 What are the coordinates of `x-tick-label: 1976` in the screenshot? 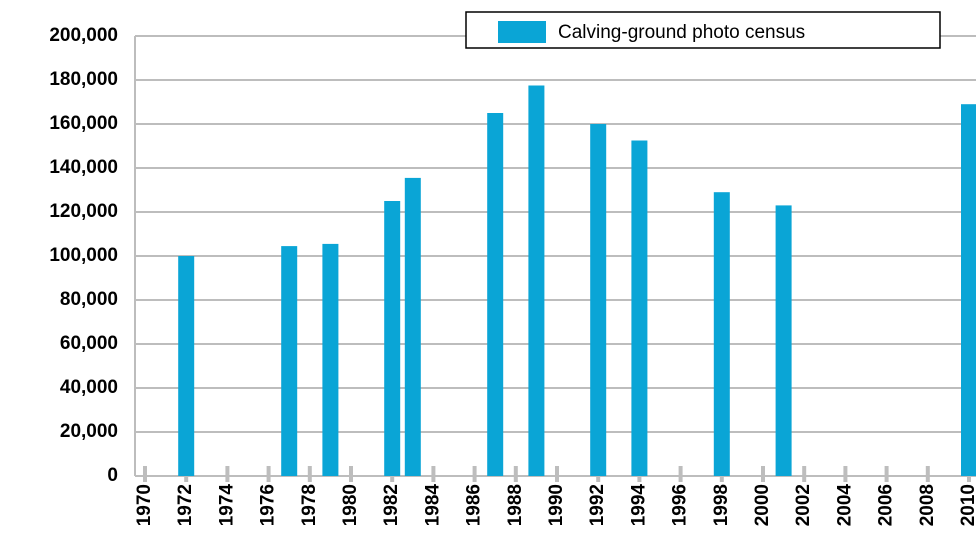 It's located at (268, 505).